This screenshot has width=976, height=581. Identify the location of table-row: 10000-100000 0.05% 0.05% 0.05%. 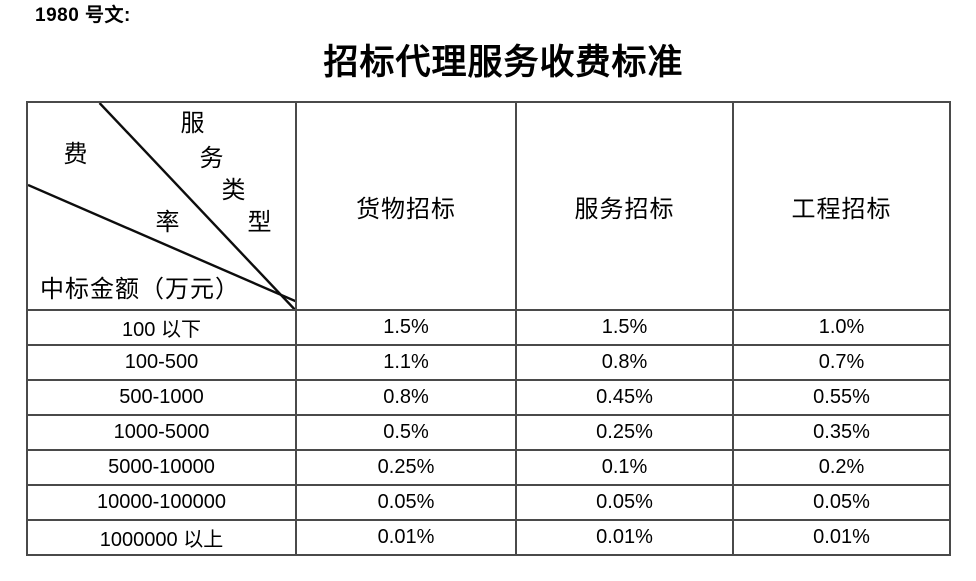
(488, 502).